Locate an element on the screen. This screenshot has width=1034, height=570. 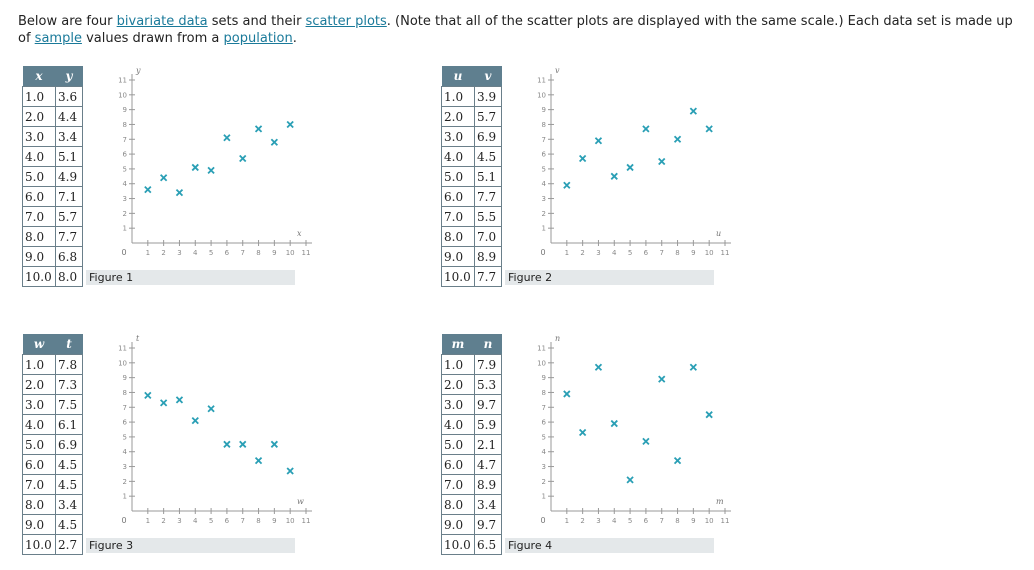
figure-caption: Figure 2 is located at coordinates (609, 277).